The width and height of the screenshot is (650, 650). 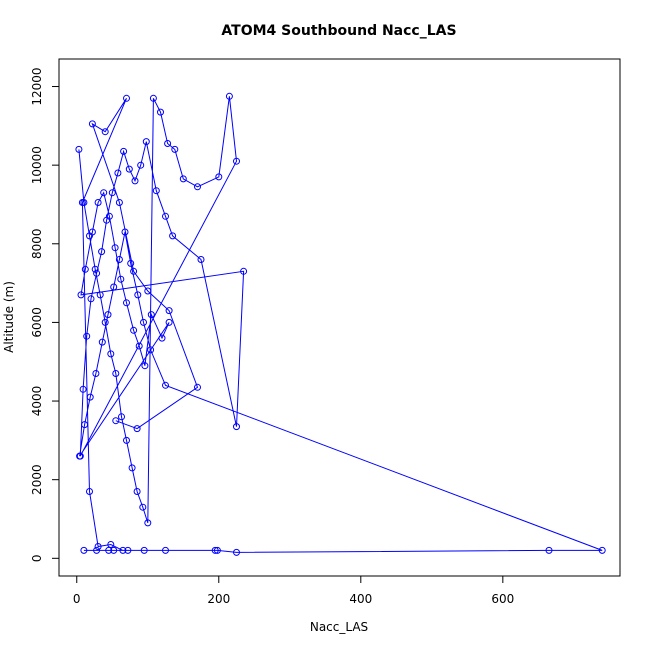 What do you see at coordinates (339, 627) in the screenshot?
I see `x-axis-label: Nacc_LAS` at bounding box center [339, 627].